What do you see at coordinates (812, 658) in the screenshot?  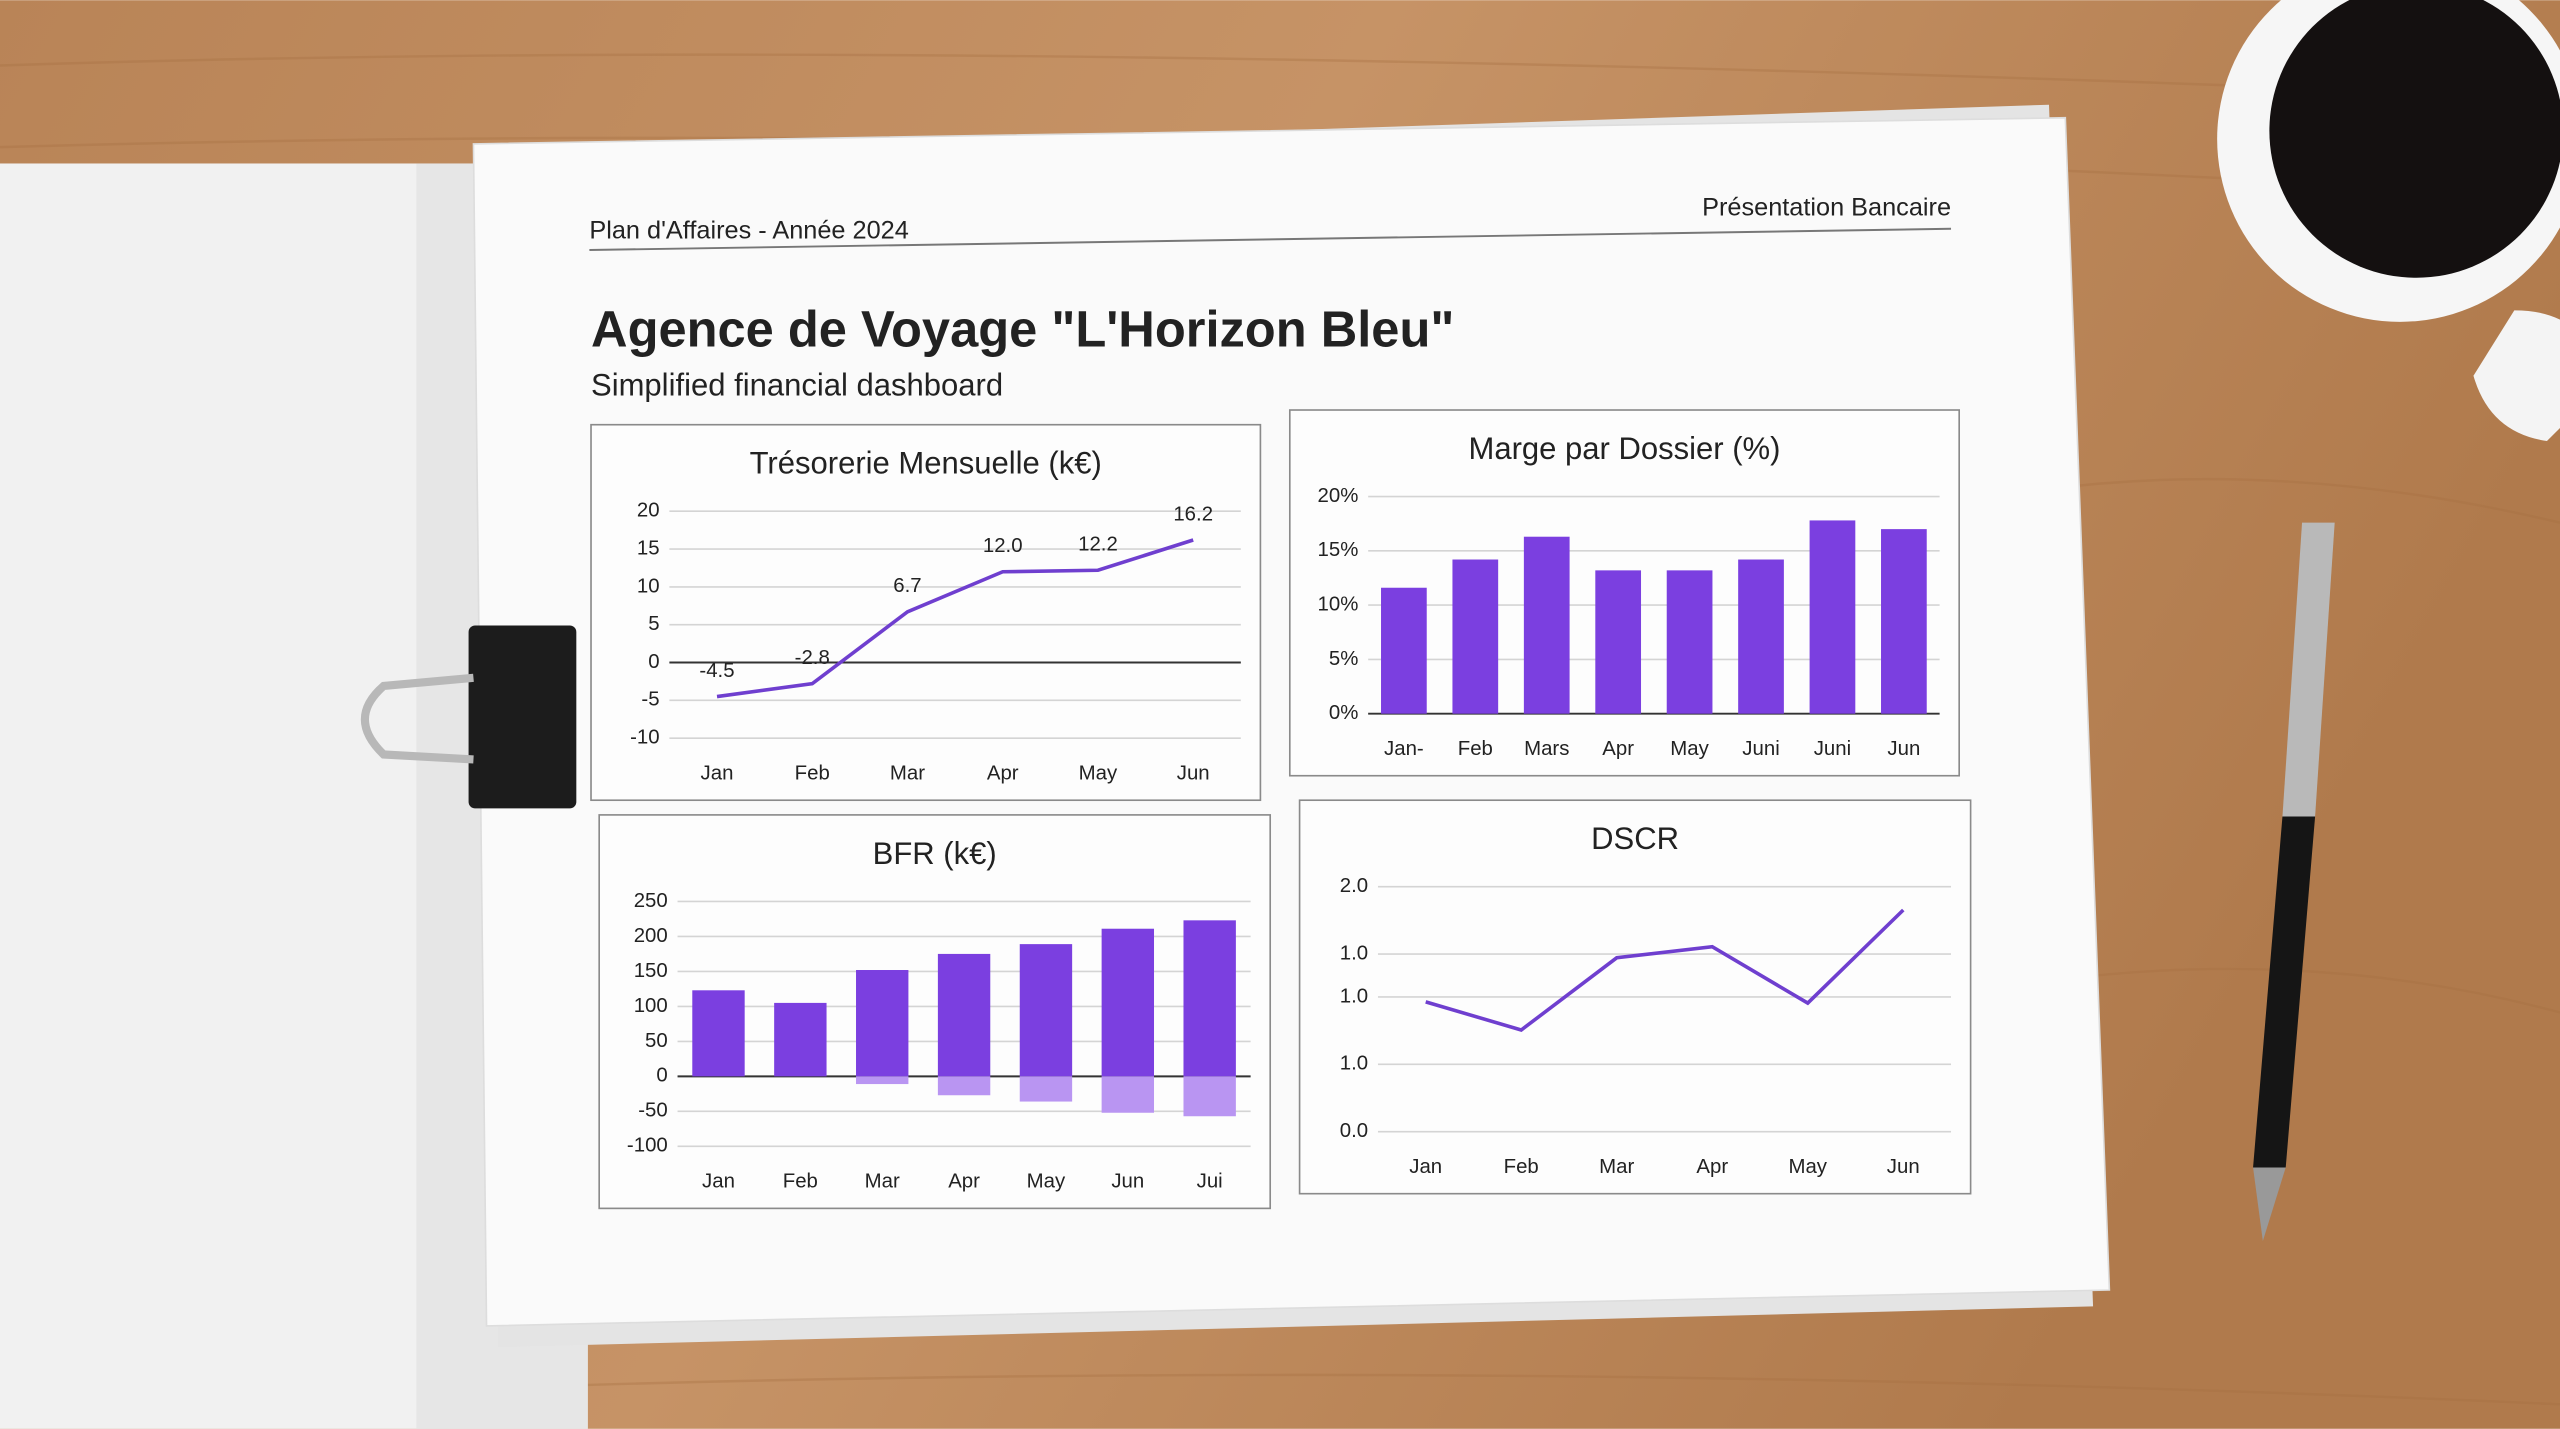 I see `data-label: -2.8` at bounding box center [812, 658].